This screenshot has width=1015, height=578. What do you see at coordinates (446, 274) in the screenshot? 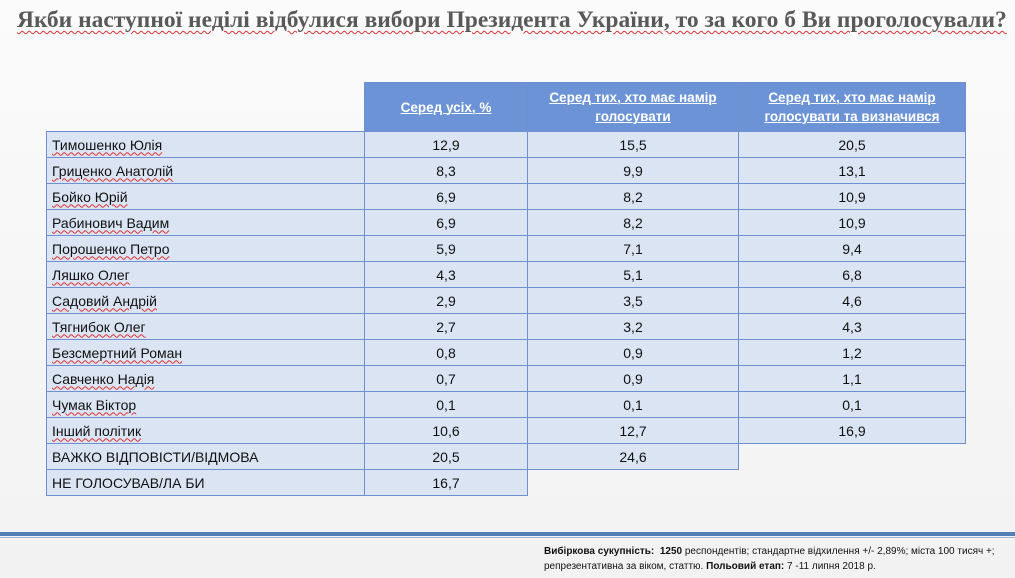
I see `value-all: 4,3` at bounding box center [446, 274].